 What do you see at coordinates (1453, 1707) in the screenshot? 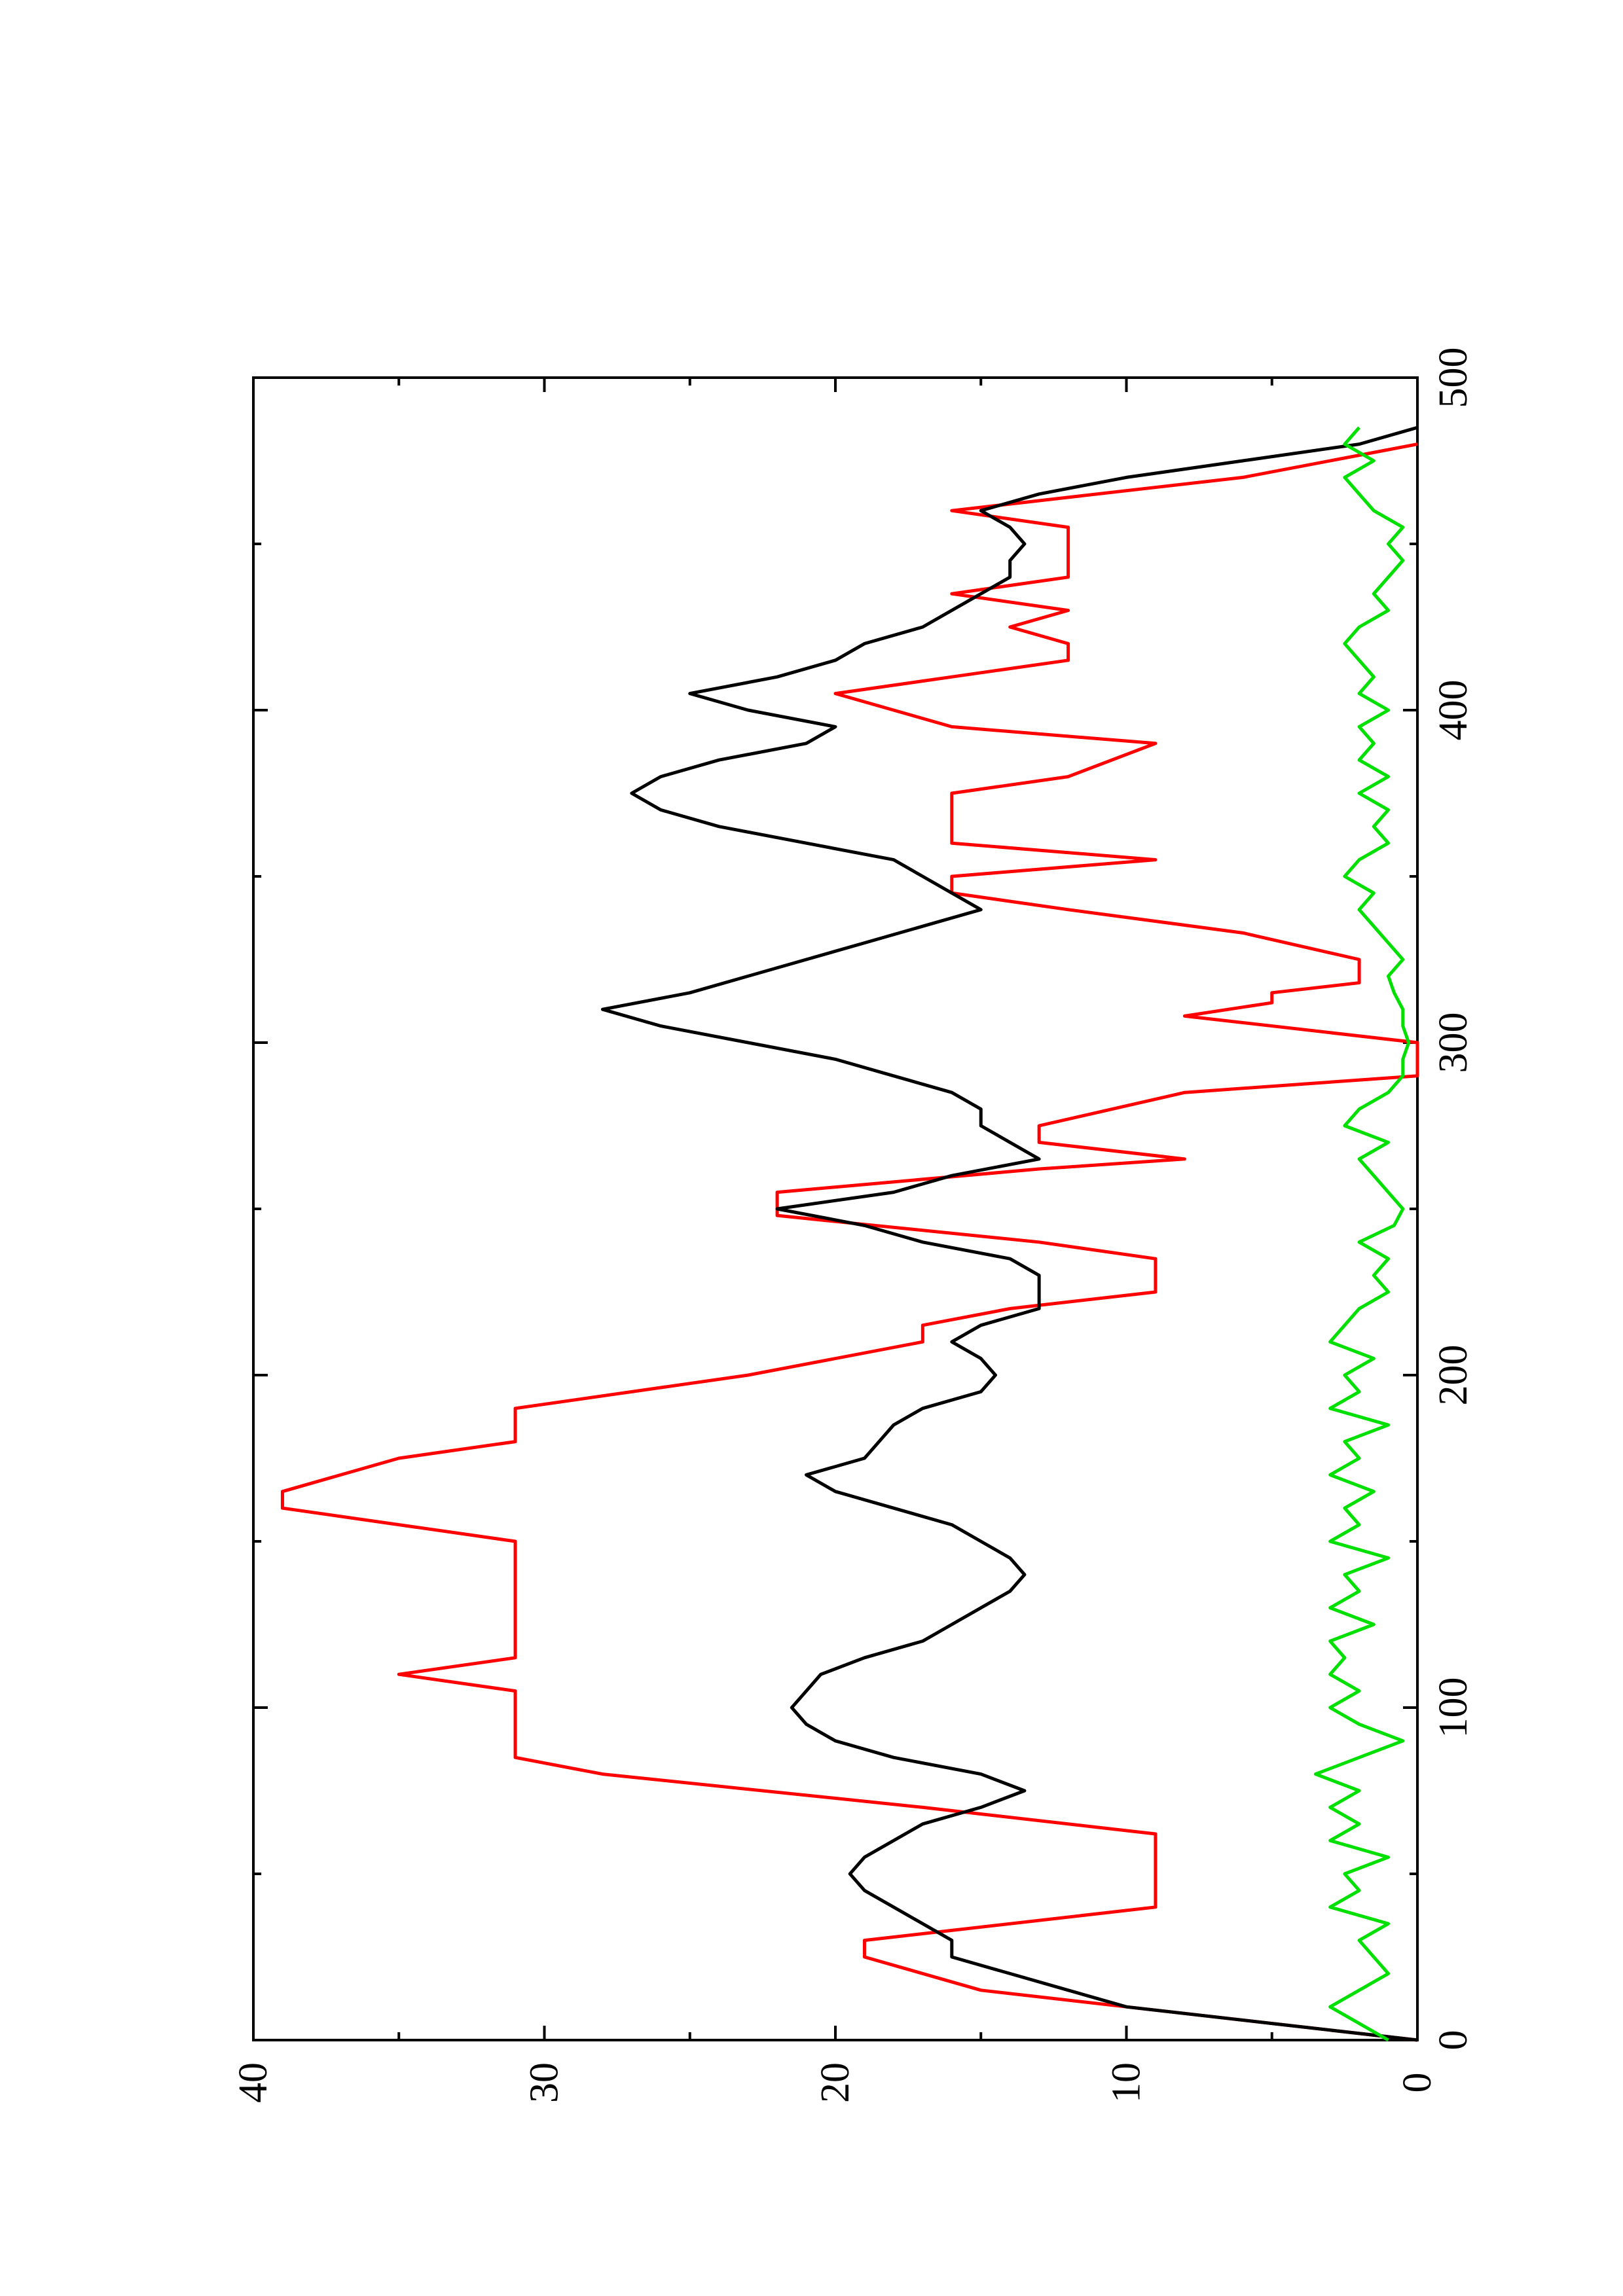
I see `x-tick-label: 100` at bounding box center [1453, 1707].